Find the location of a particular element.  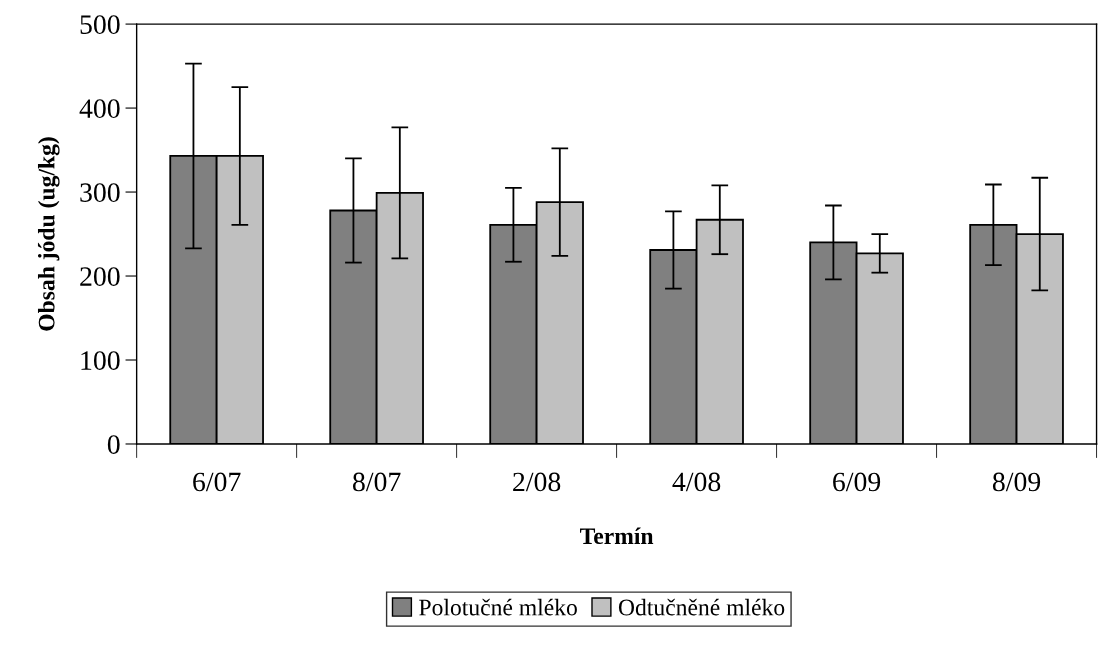

y-tick-label: 200 is located at coordinates (100, 276).